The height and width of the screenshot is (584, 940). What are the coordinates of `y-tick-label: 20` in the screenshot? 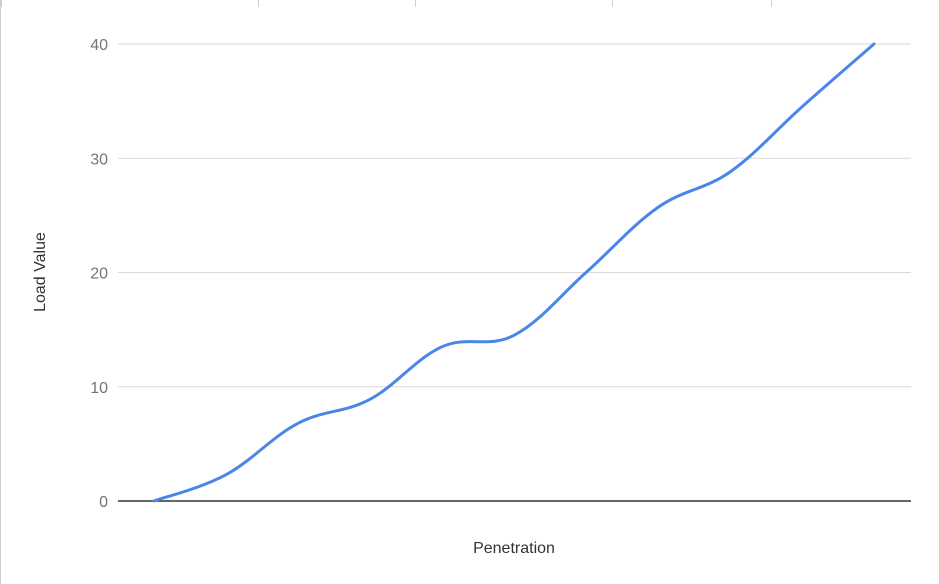 It's located at (99, 274).